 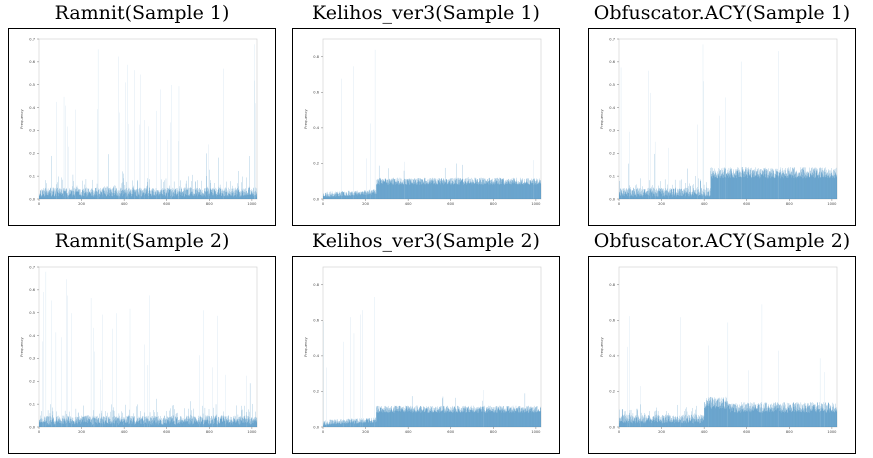 What do you see at coordinates (426, 13) in the screenshot?
I see `chart-title: Kelihos_ver3(Sample 1)` at bounding box center [426, 13].